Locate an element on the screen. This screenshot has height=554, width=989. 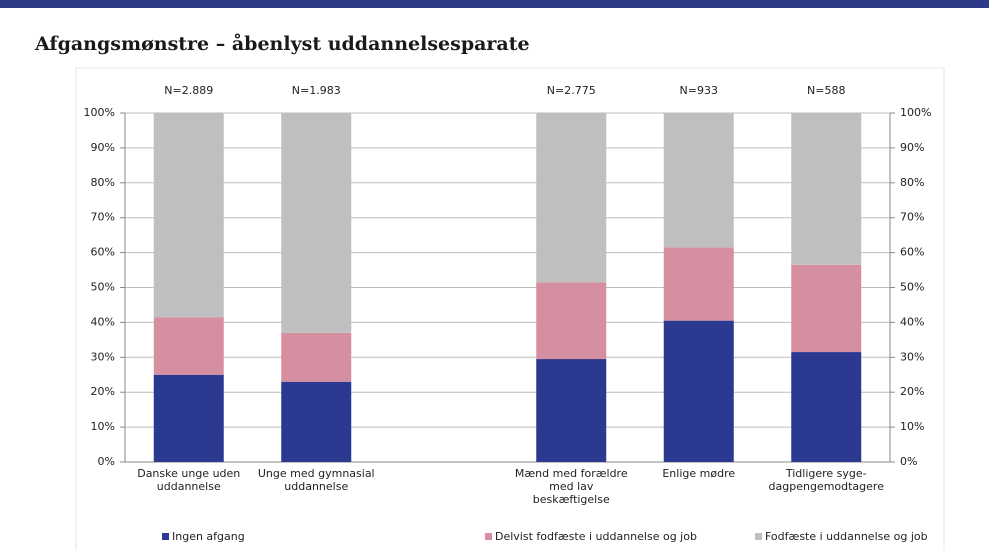
y-tick-label: 70% is located at coordinates (103, 217).